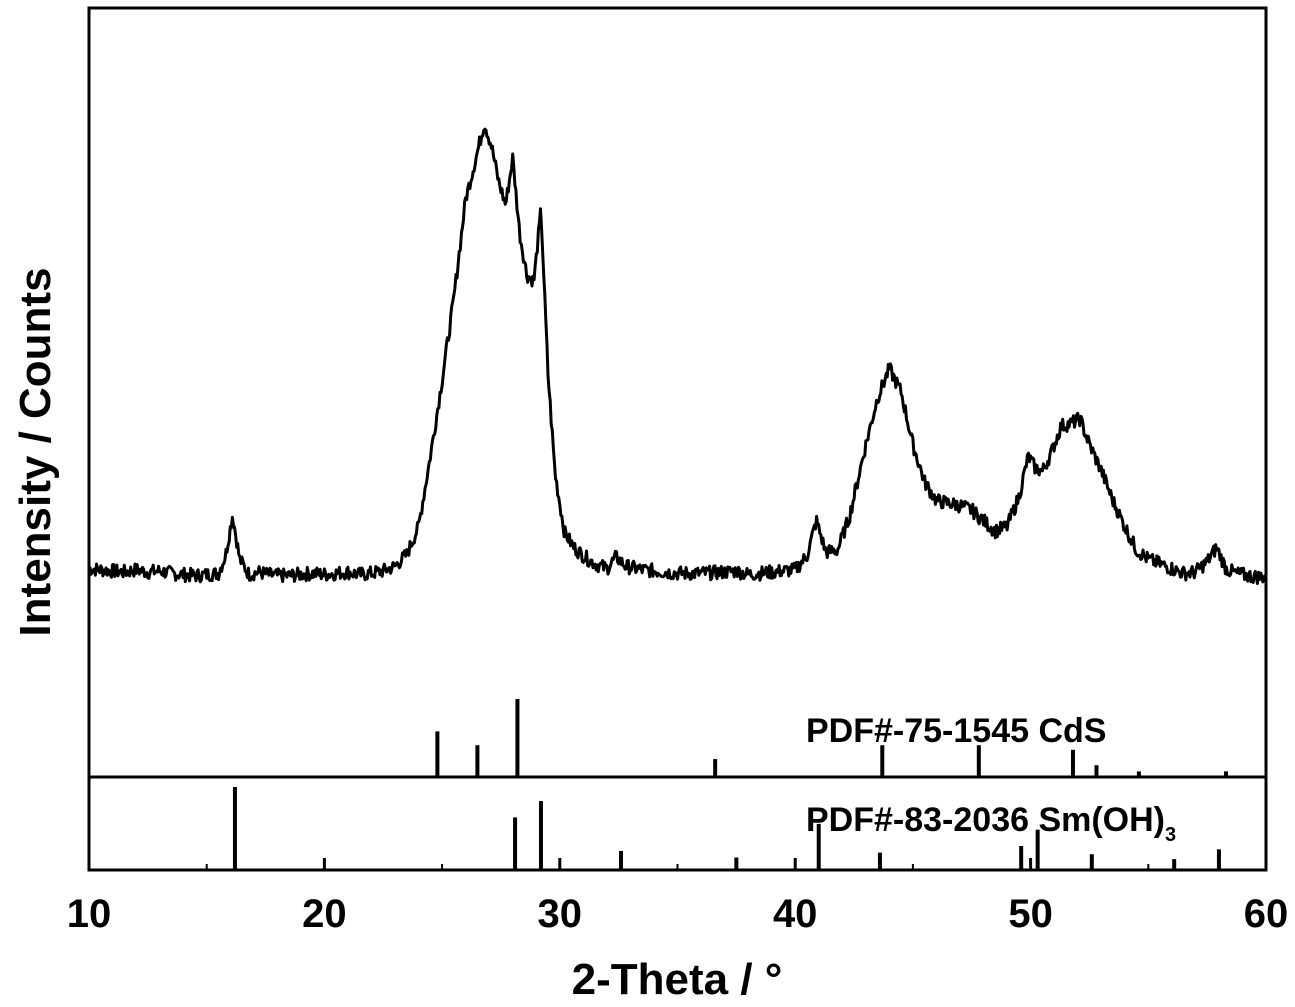  I want to click on ref-label-cds: PDF#-75-1545 CdS, so click(956, 731).